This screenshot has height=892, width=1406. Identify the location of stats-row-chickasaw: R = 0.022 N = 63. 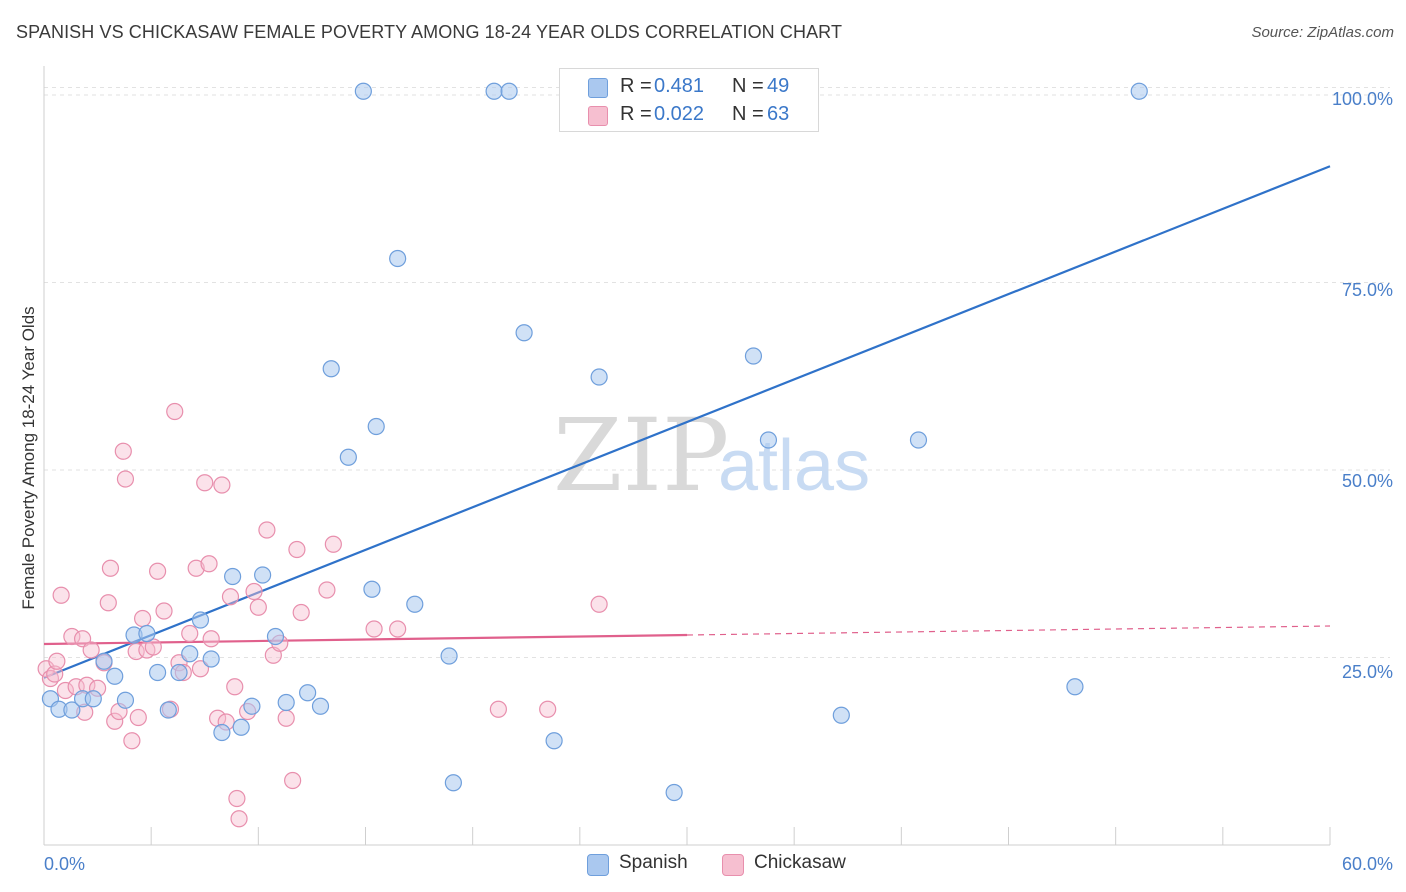
(689, 114).